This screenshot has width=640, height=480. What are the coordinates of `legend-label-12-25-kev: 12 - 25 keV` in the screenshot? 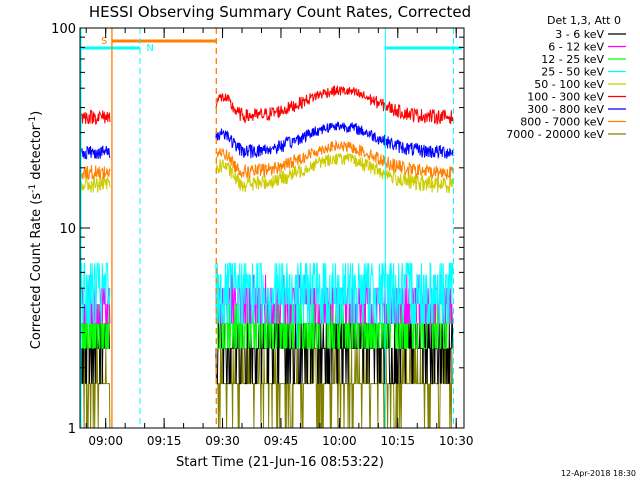 It's located at (572, 59).